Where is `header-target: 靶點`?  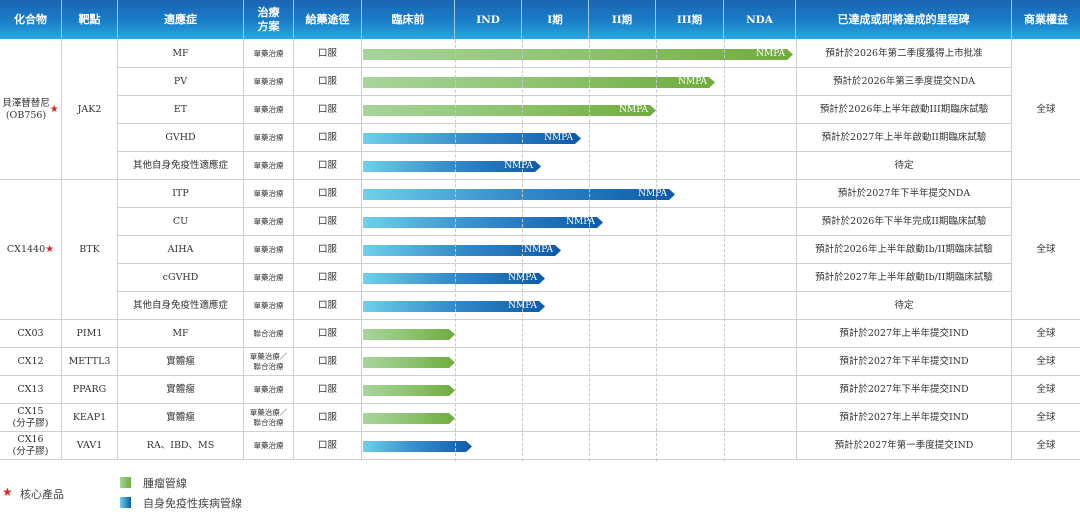 header-target: 靶點 is located at coordinates (90, 19).